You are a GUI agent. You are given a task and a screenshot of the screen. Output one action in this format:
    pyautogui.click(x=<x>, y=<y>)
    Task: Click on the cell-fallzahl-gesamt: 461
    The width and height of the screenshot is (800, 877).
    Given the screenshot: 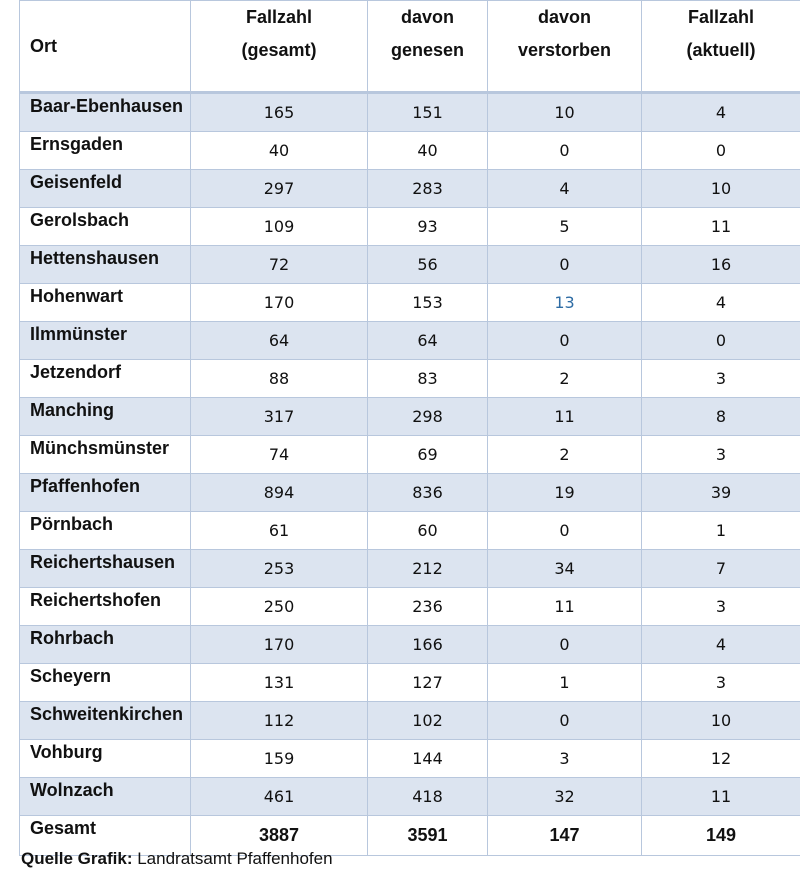 What is the action you would take?
    pyautogui.click(x=279, y=796)
    